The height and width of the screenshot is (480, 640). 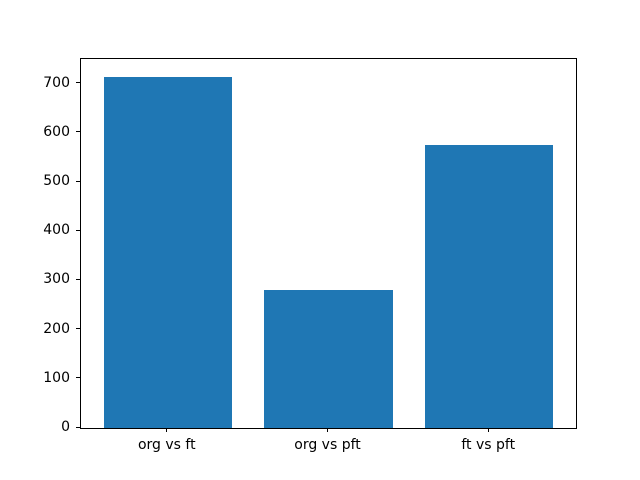 What do you see at coordinates (168, 252) in the screenshot?
I see `bar-org-vs-ft` at bounding box center [168, 252].